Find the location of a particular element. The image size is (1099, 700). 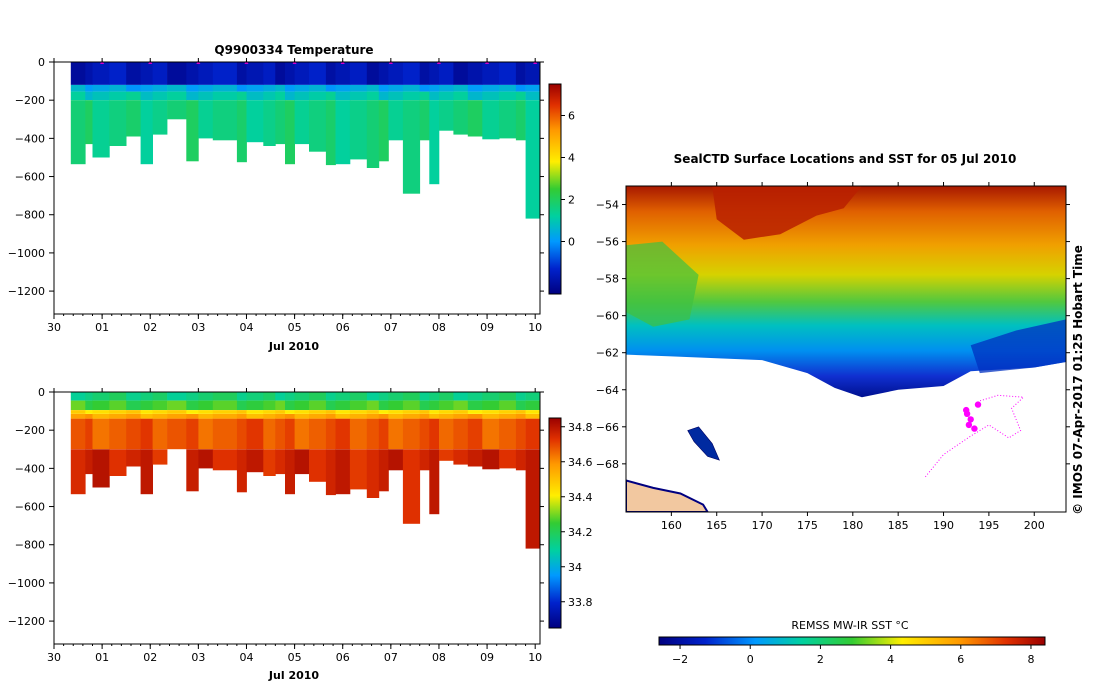

x-tick-label: 08 is located at coordinates (439, 327).